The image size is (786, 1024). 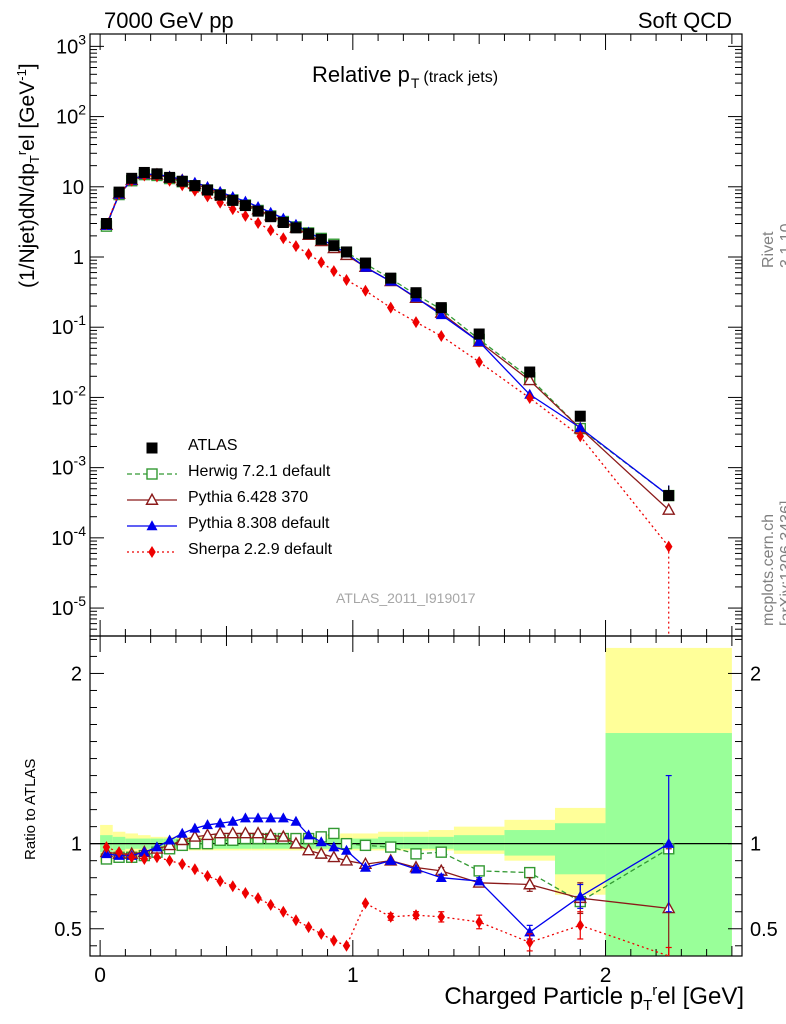 I want to click on legend-marker-atlas, so click(x=152, y=448).